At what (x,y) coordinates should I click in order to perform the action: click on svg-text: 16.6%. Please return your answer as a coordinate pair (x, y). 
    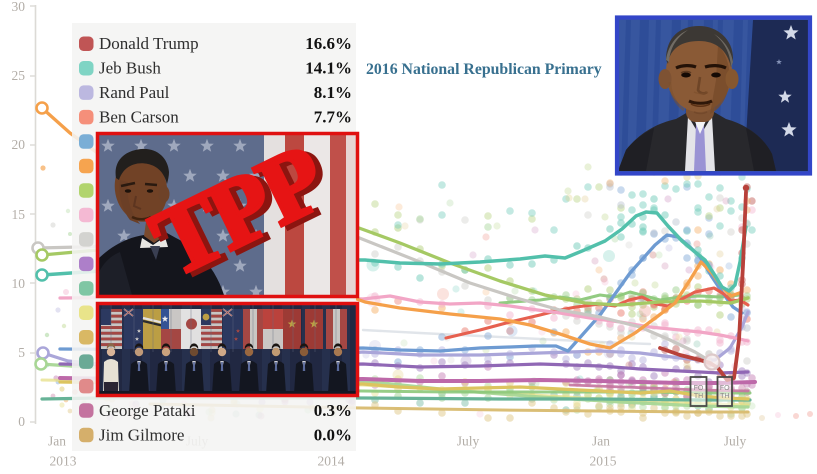
    Looking at the image, I should click on (328, 43).